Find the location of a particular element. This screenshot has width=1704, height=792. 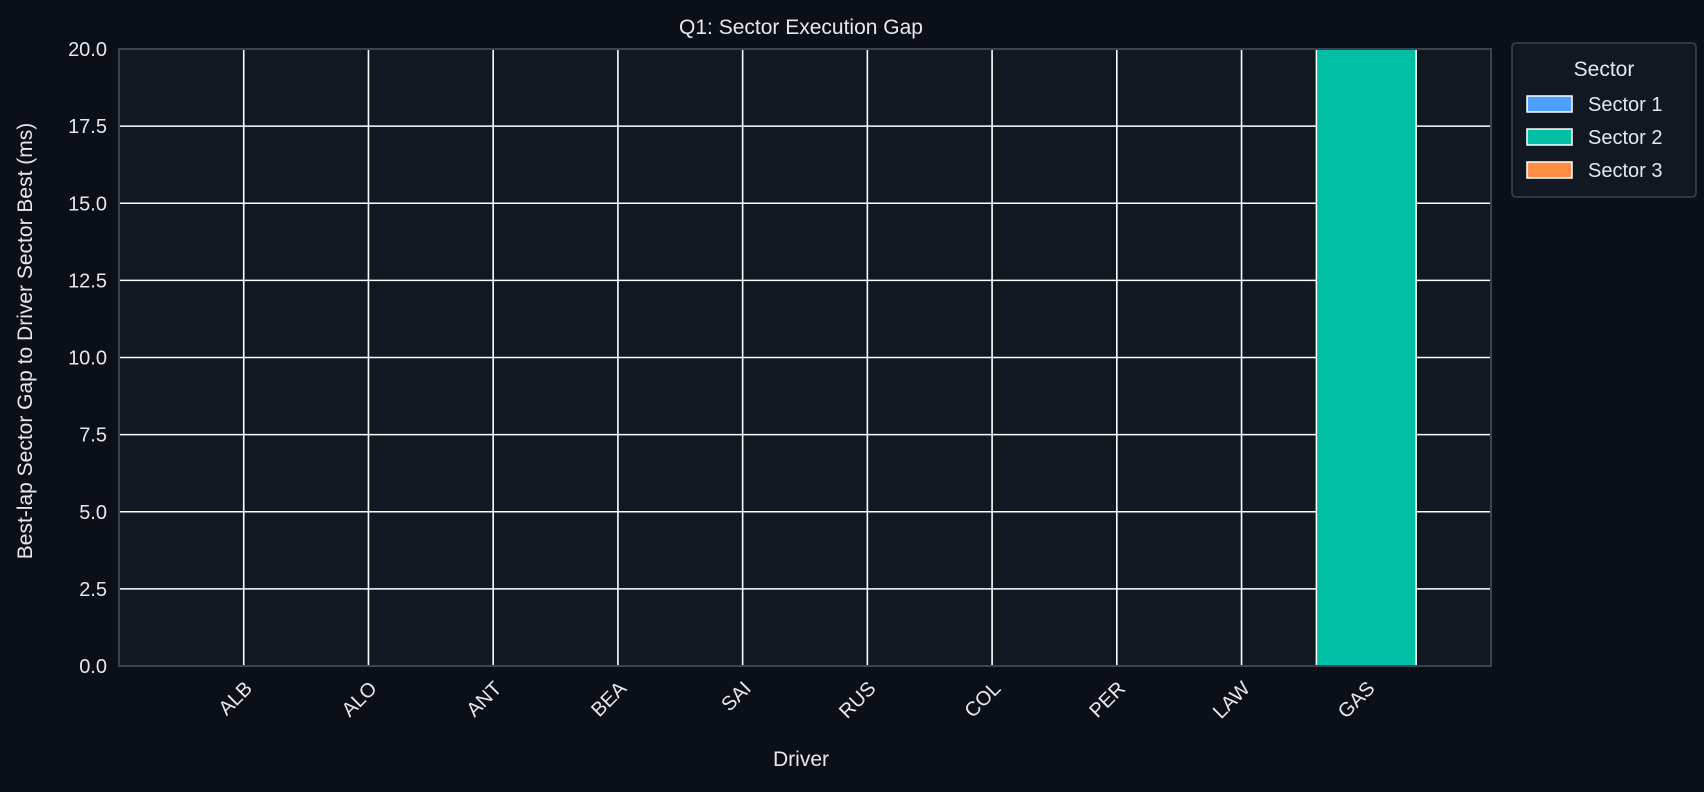

legend-items: Sector 1 Sector 2 Sector 3 is located at coordinates (1594, 138).